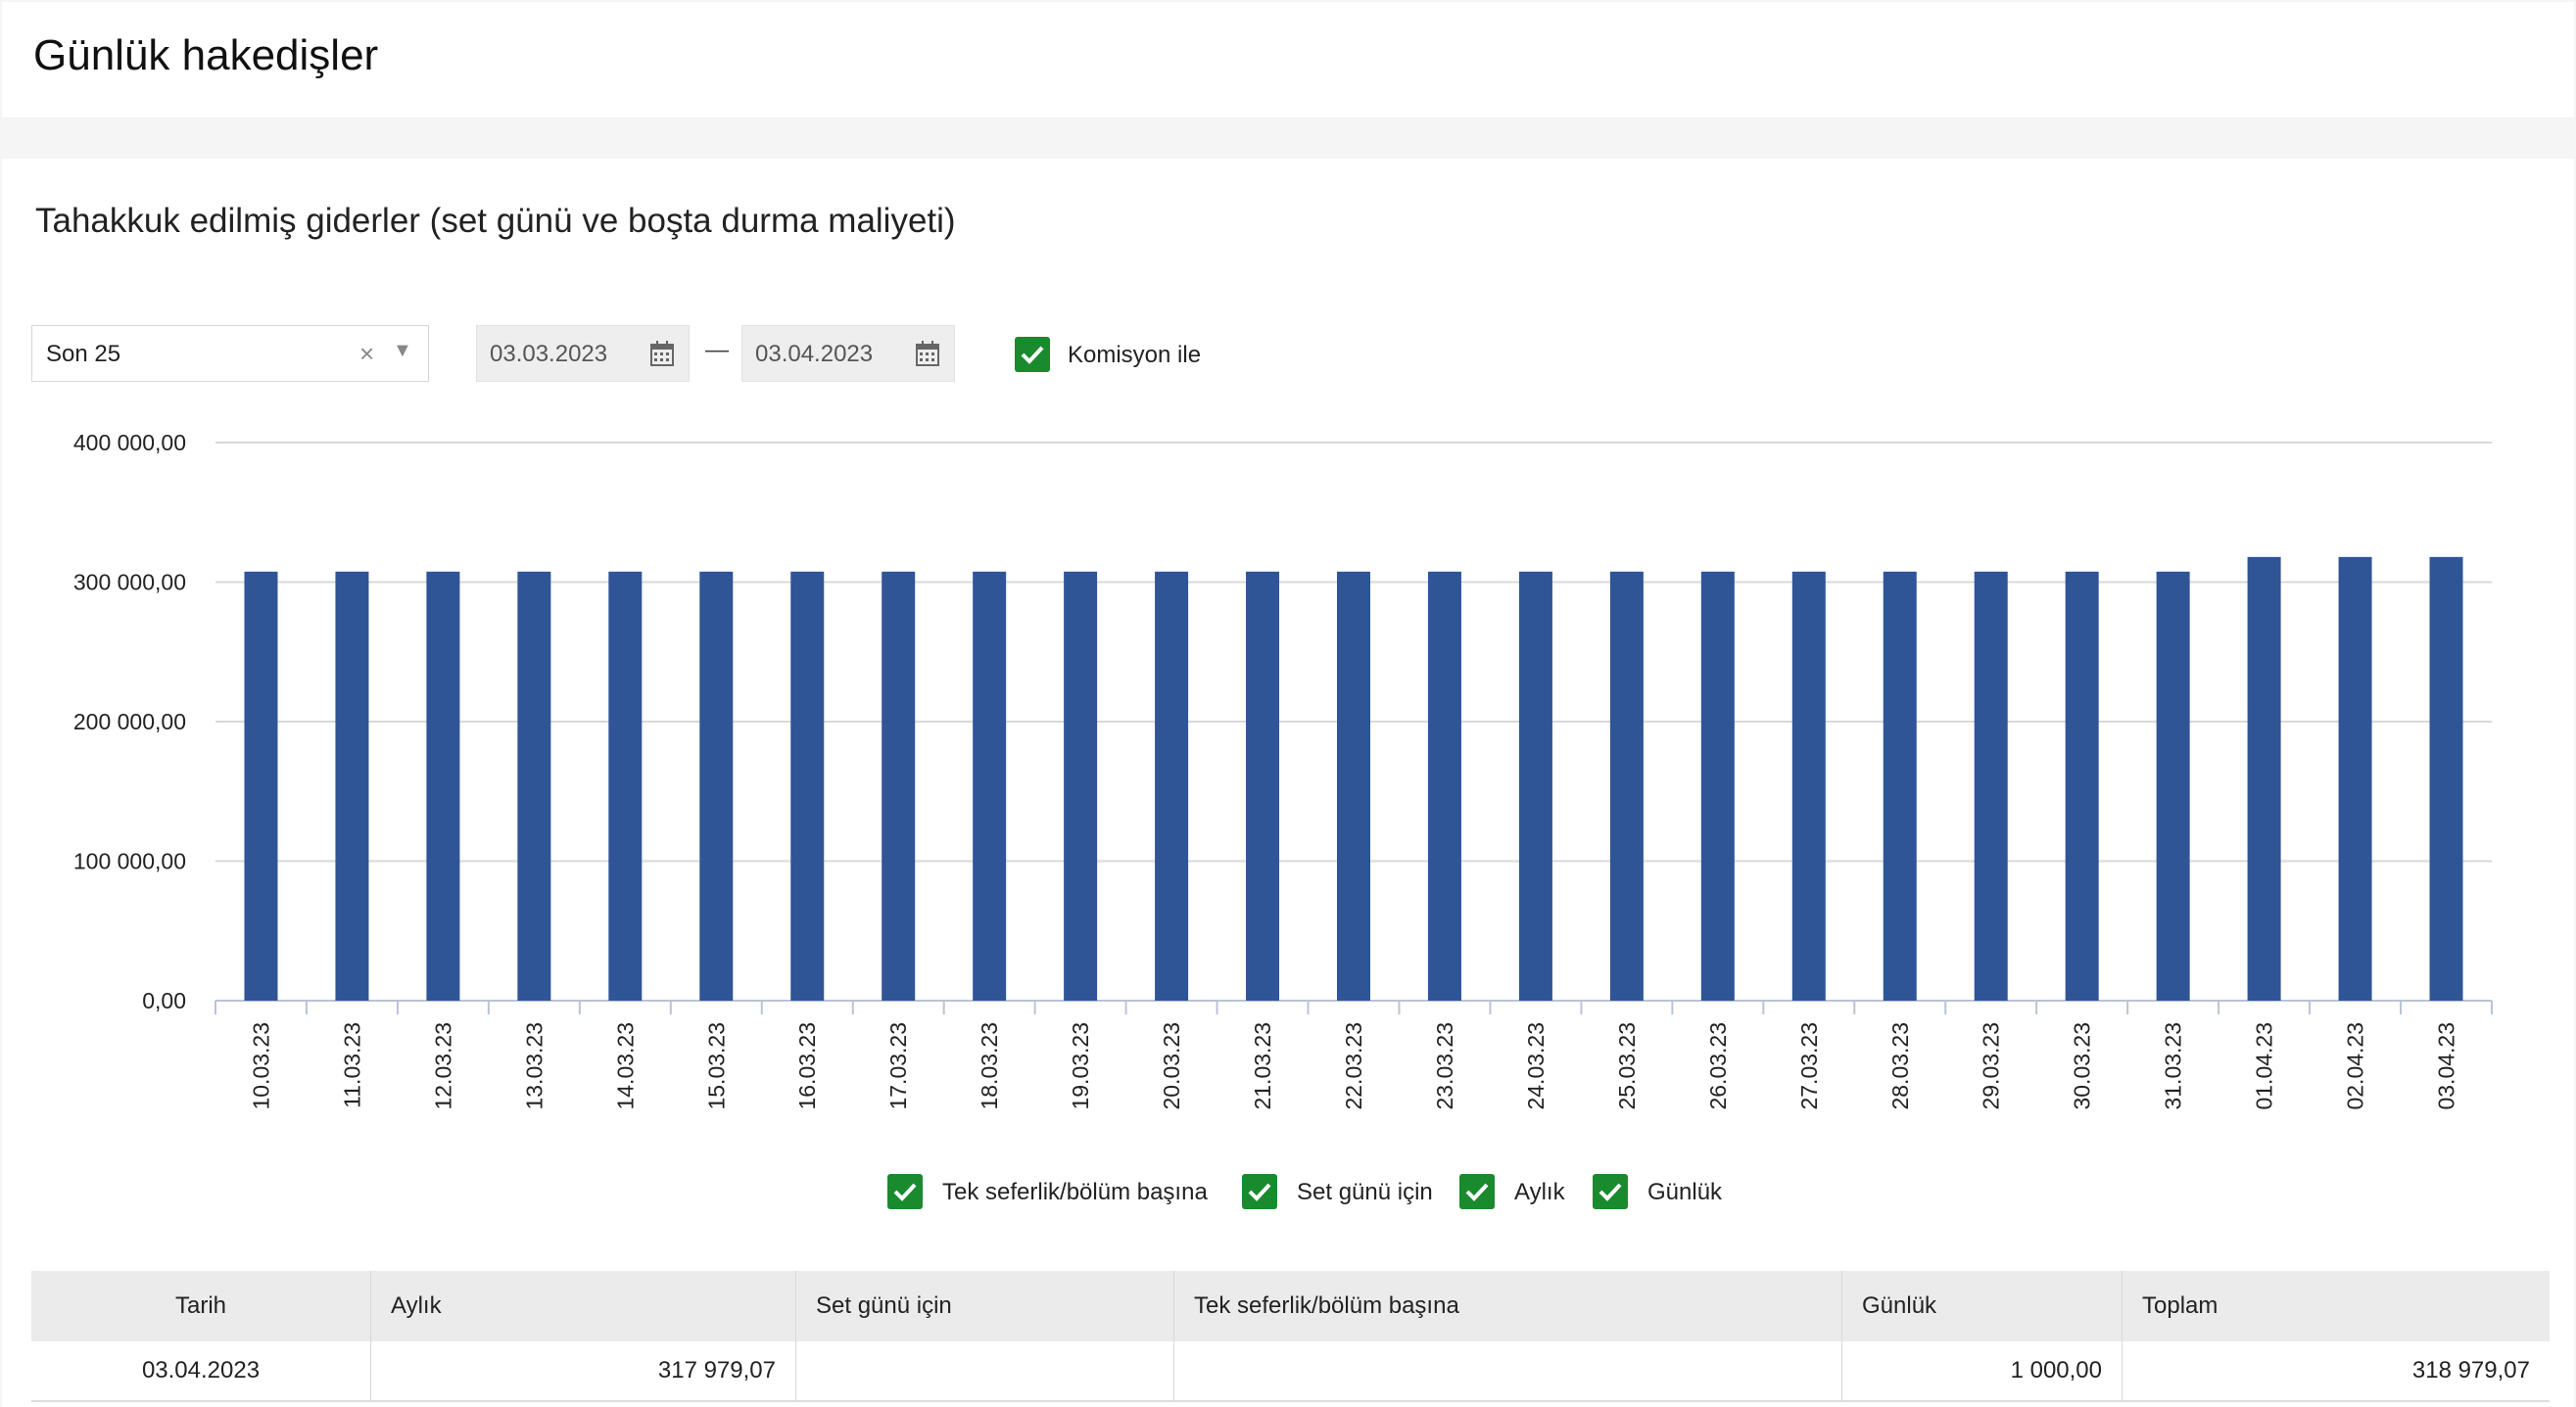 This screenshot has width=2576, height=1407. I want to click on x-tick-label: 29.03.23, so click(1992, 1066).